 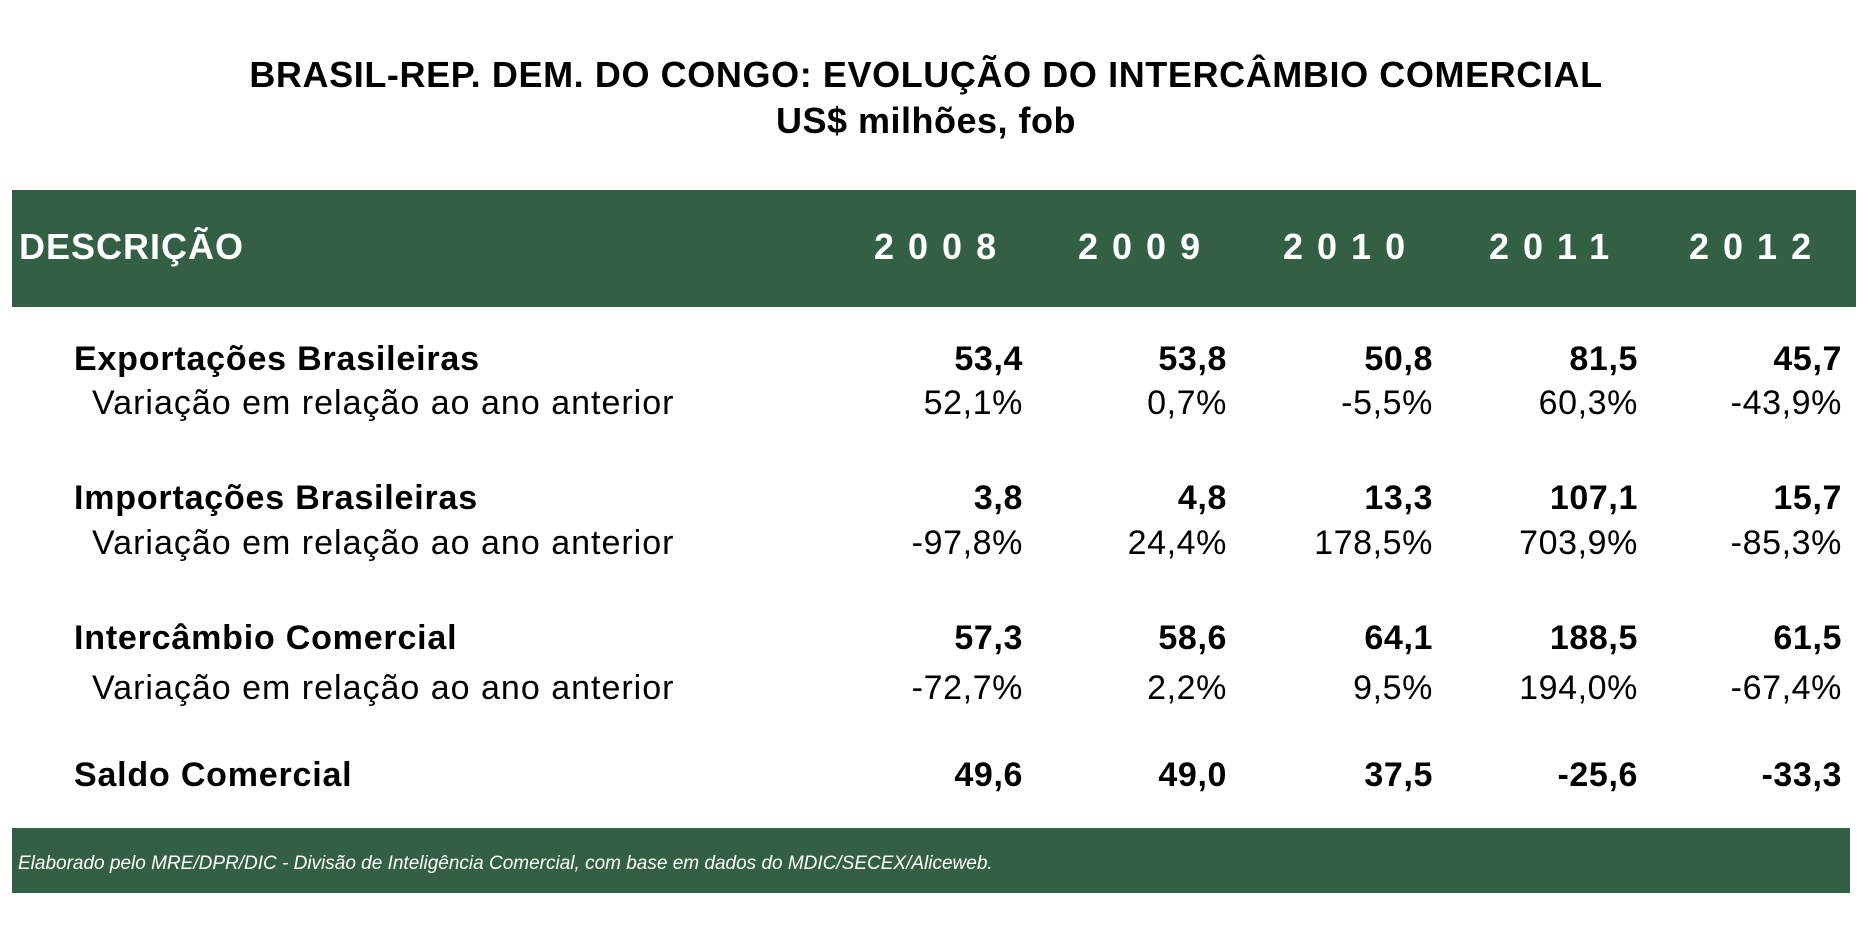 I want to click on cell-2012: -85,3%, so click(x=1786, y=543).